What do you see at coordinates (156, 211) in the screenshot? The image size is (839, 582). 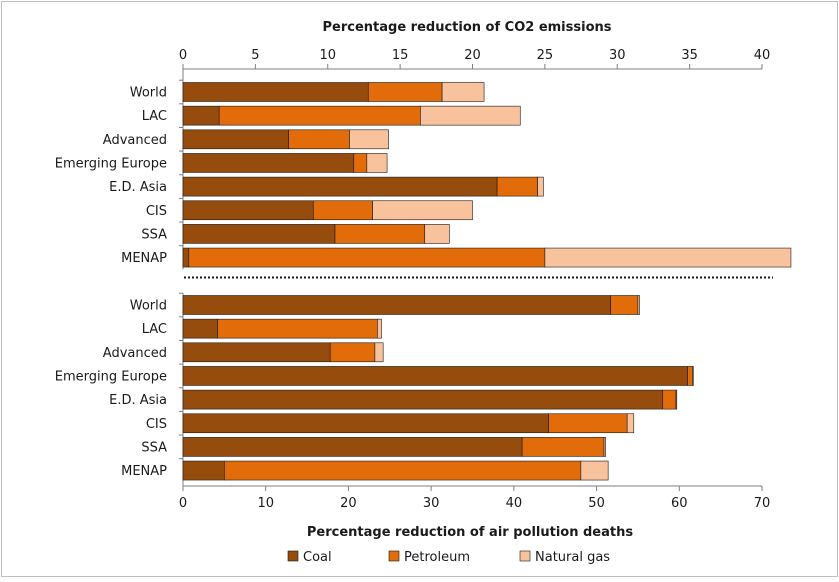 I see `co2-category-label: CIS` at bounding box center [156, 211].